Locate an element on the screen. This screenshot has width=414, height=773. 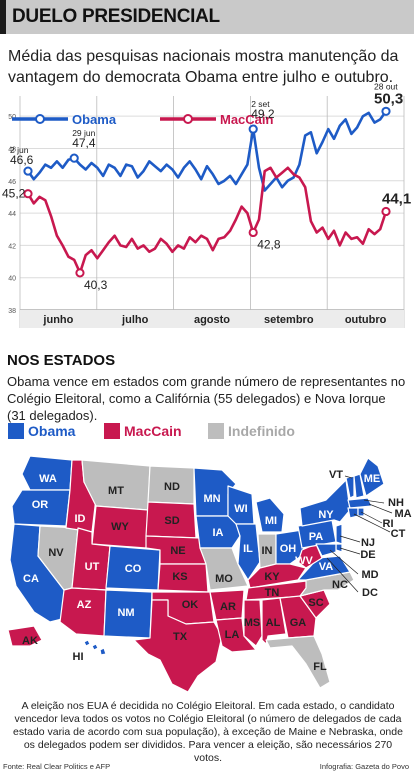
state-TX is located at coordinates (178, 646).